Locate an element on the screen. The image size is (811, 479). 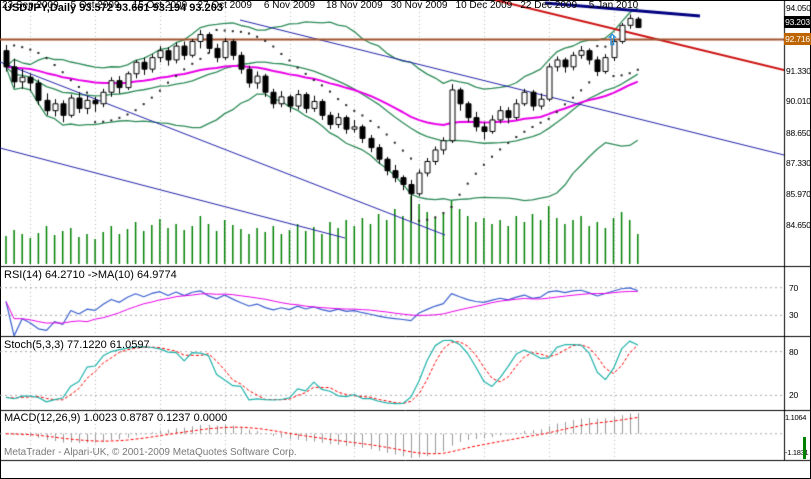
rsi-pane-title: RSI(14) 64.2710 ->MA(10) 64.9774 is located at coordinates (90, 275).